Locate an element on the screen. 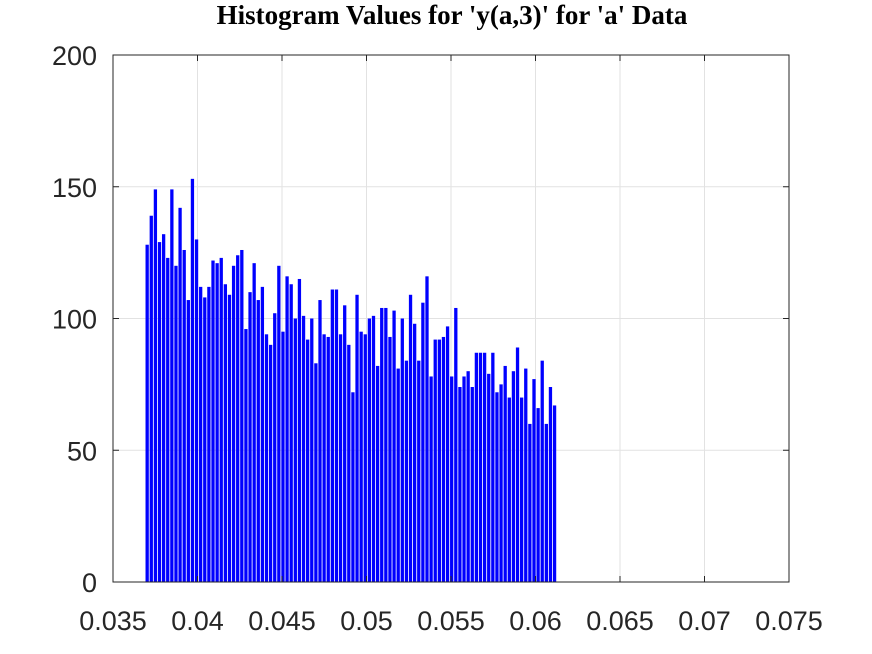  y-tick-label: 150 is located at coordinates (74, 188).